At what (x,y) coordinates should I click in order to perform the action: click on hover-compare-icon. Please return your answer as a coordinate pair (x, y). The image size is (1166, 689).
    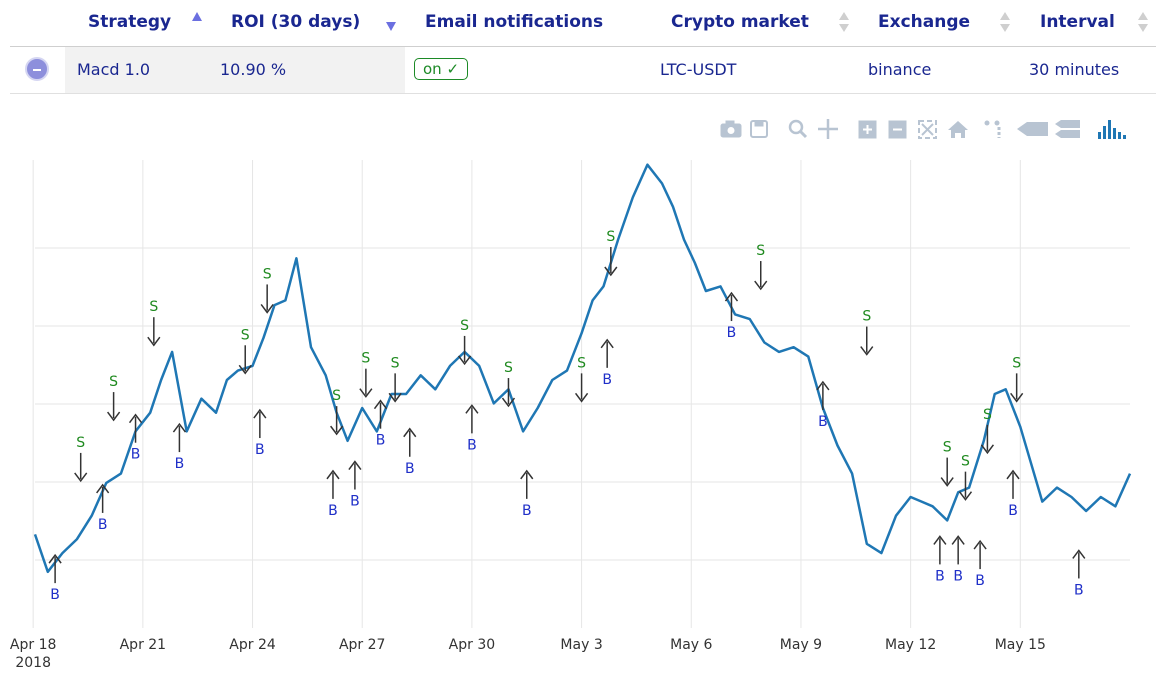
    Looking at the image, I should click on (1067, 129).